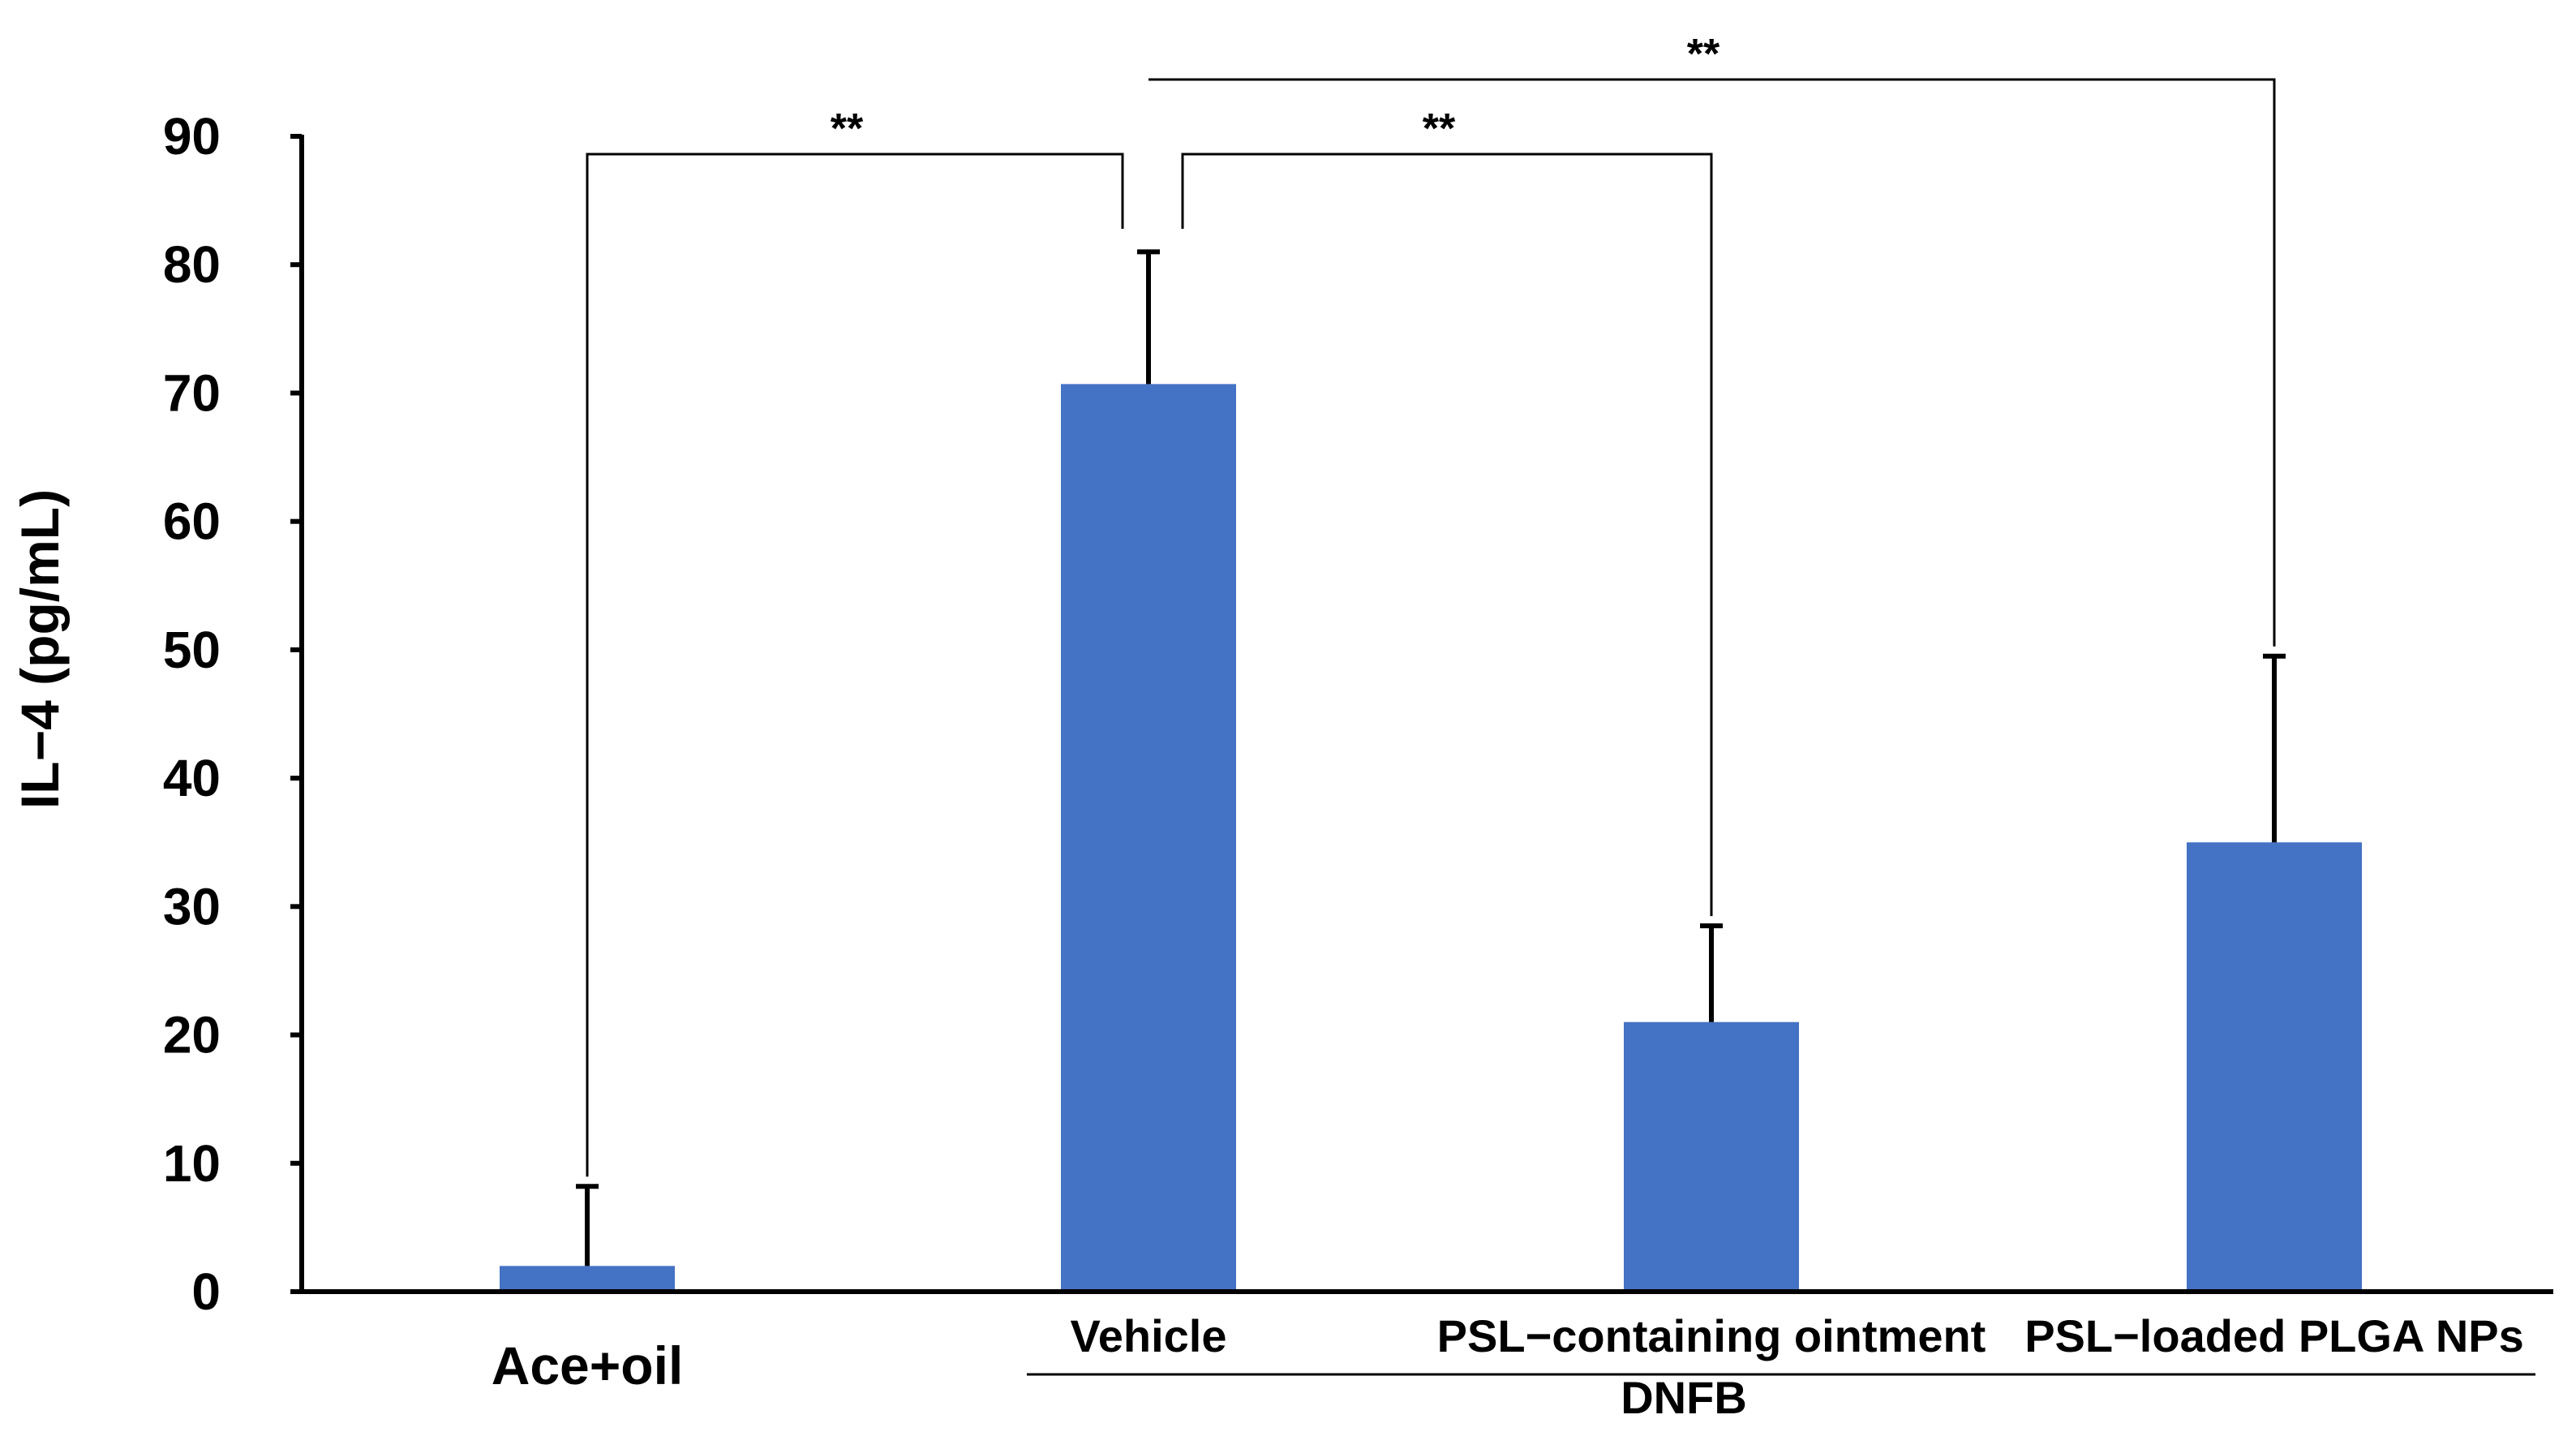  I want to click on y-tick-label-30: 30, so click(192, 906).